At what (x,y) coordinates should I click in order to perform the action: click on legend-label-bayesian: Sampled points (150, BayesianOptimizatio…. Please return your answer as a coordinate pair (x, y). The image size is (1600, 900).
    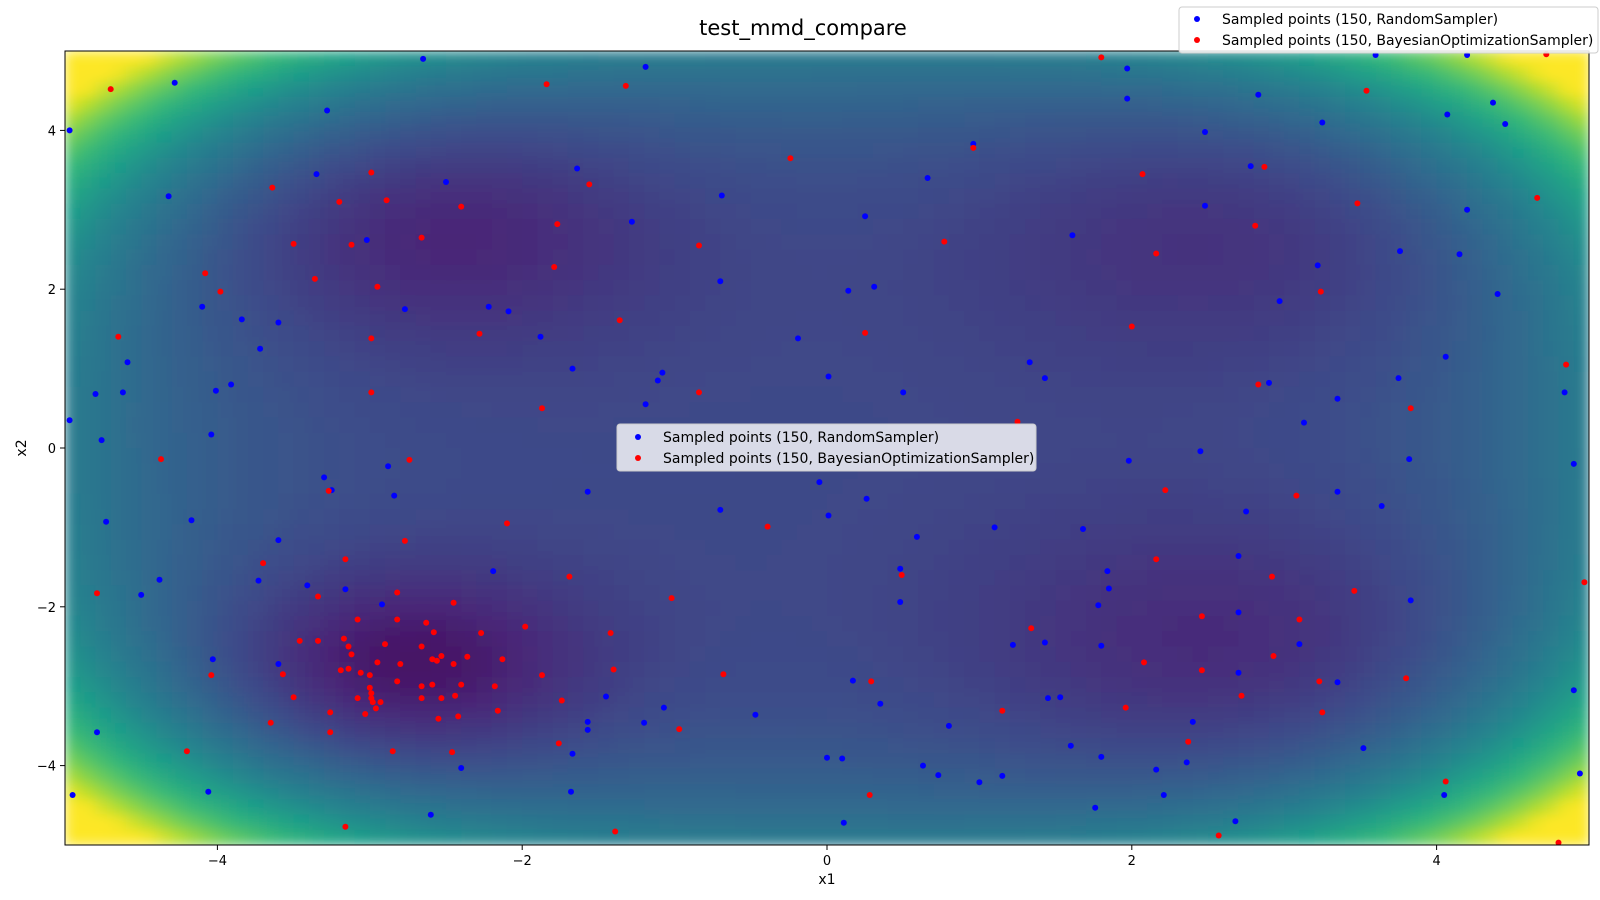
    Looking at the image, I should click on (1407, 41).